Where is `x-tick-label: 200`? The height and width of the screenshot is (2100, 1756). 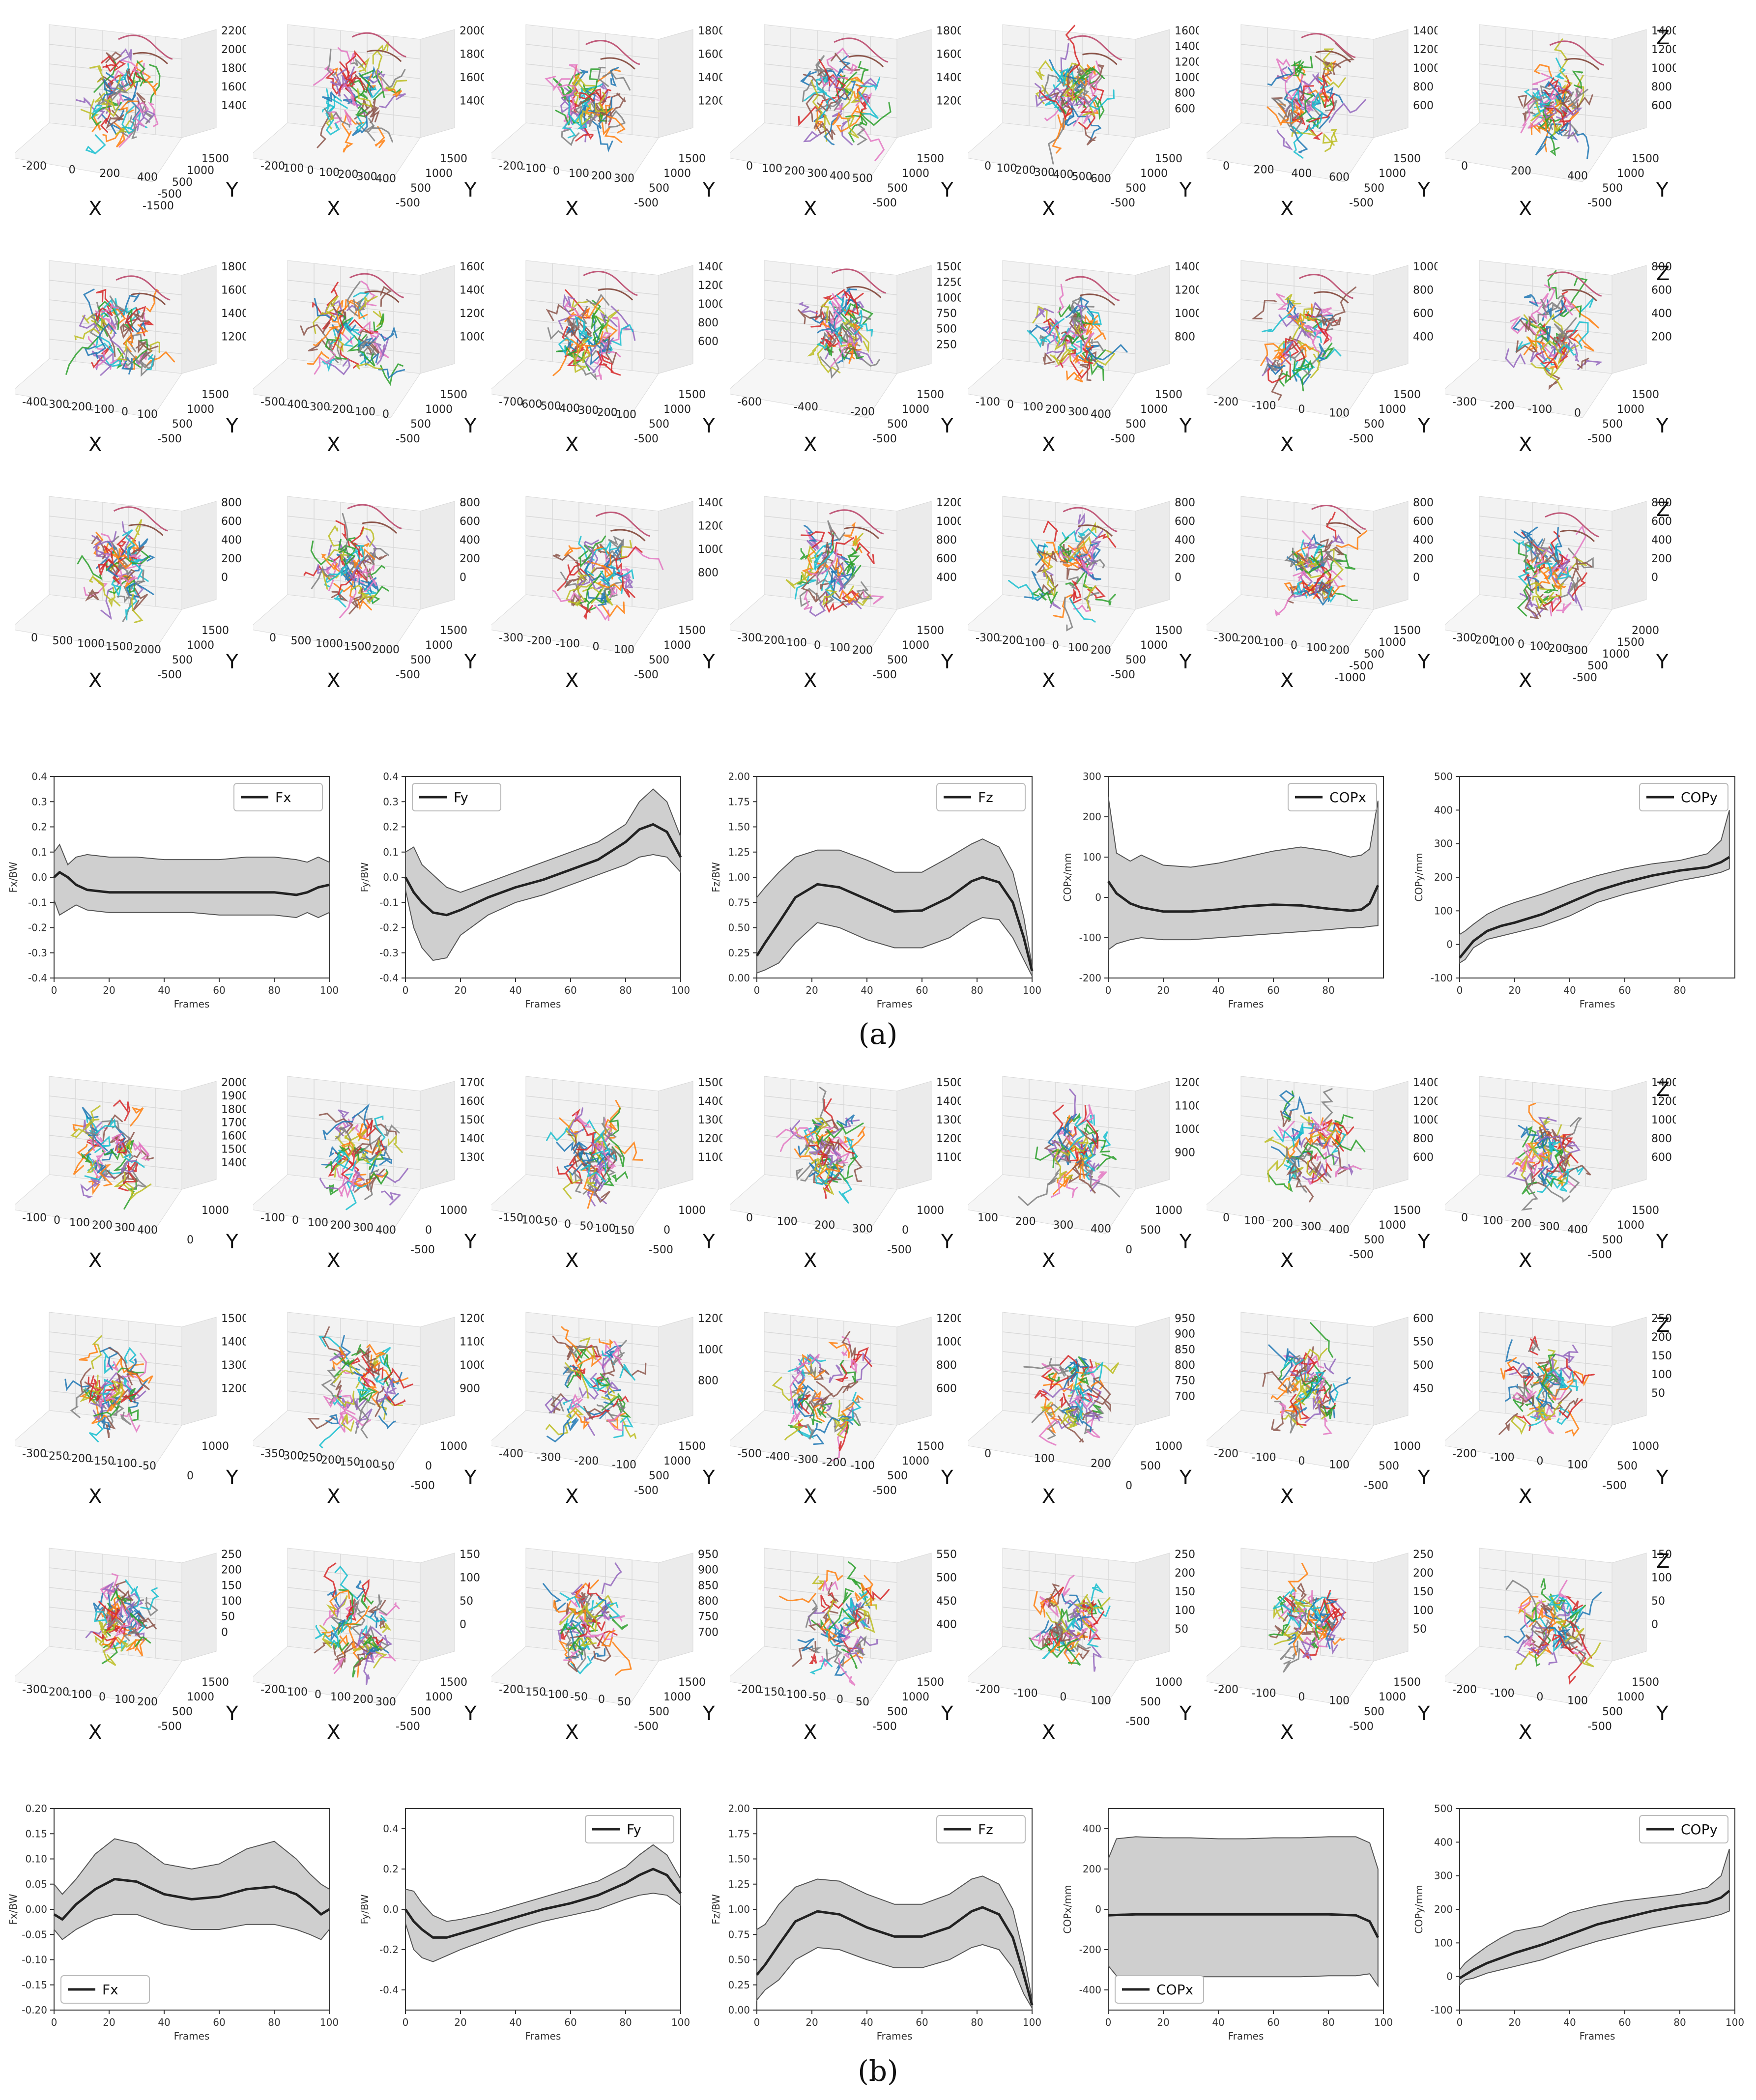
x-tick-label: 200 is located at coordinates (363, 1700).